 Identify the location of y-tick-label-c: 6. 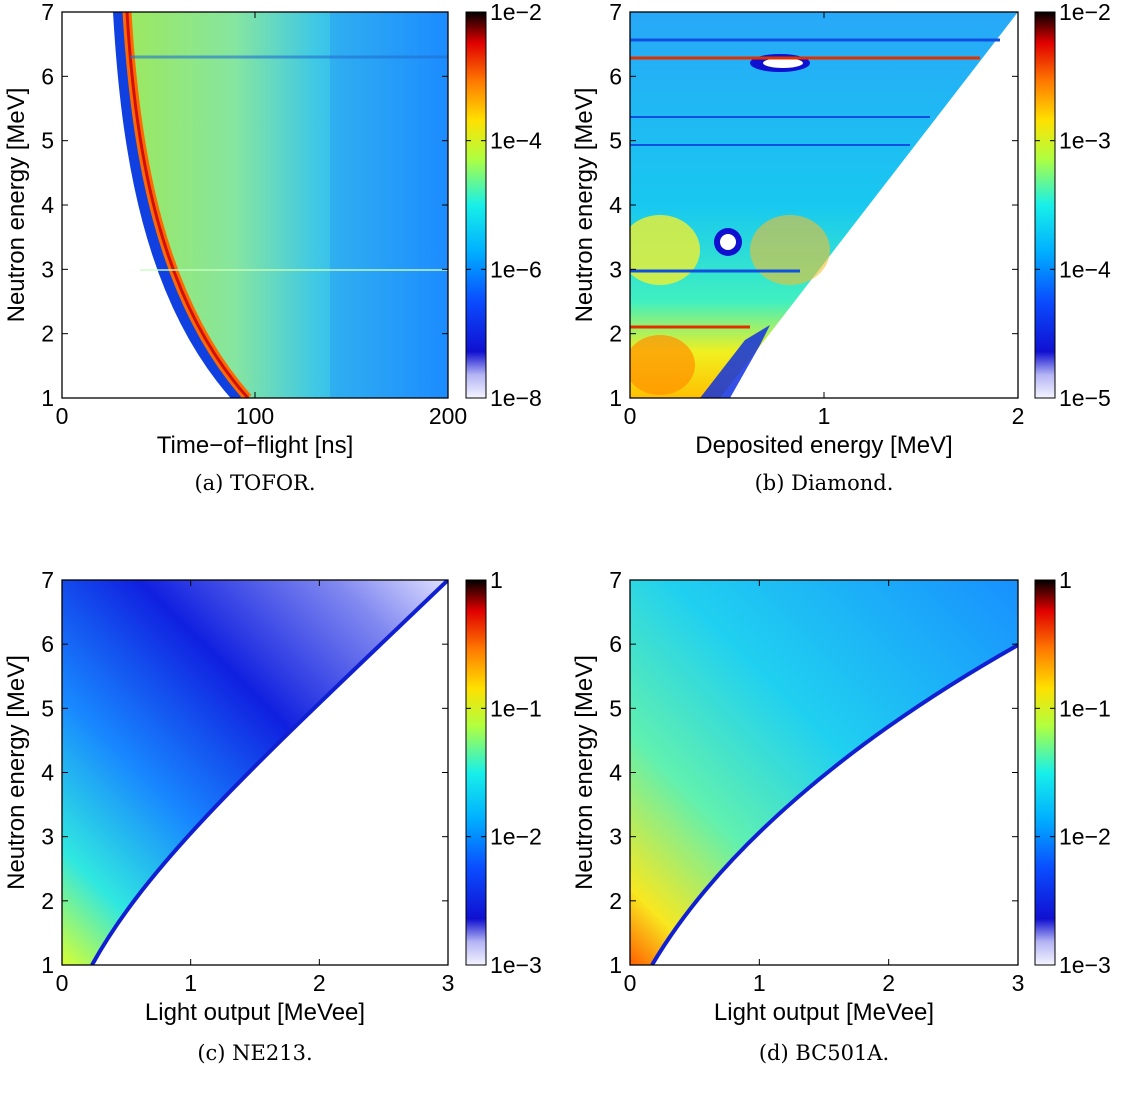
(47, 644).